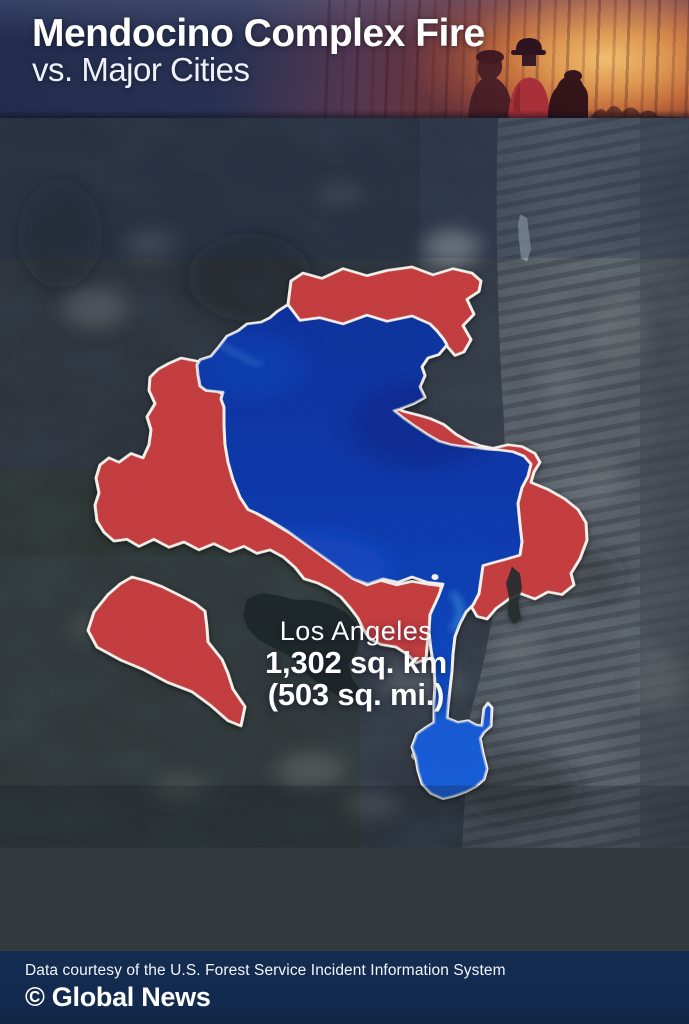 This screenshot has height=1024, width=689. Describe the element at coordinates (356, 631) in the screenshot. I see `city-name-label: Los Angeles` at that location.